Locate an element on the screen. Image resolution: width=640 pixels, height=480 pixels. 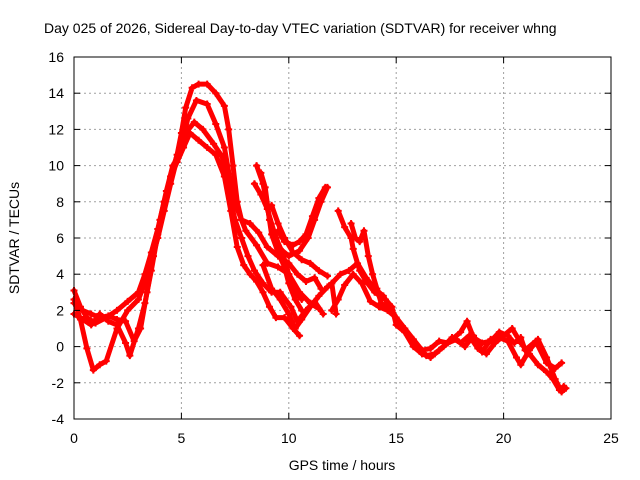
x-axis-label: GPS time / hours is located at coordinates (342, 465).